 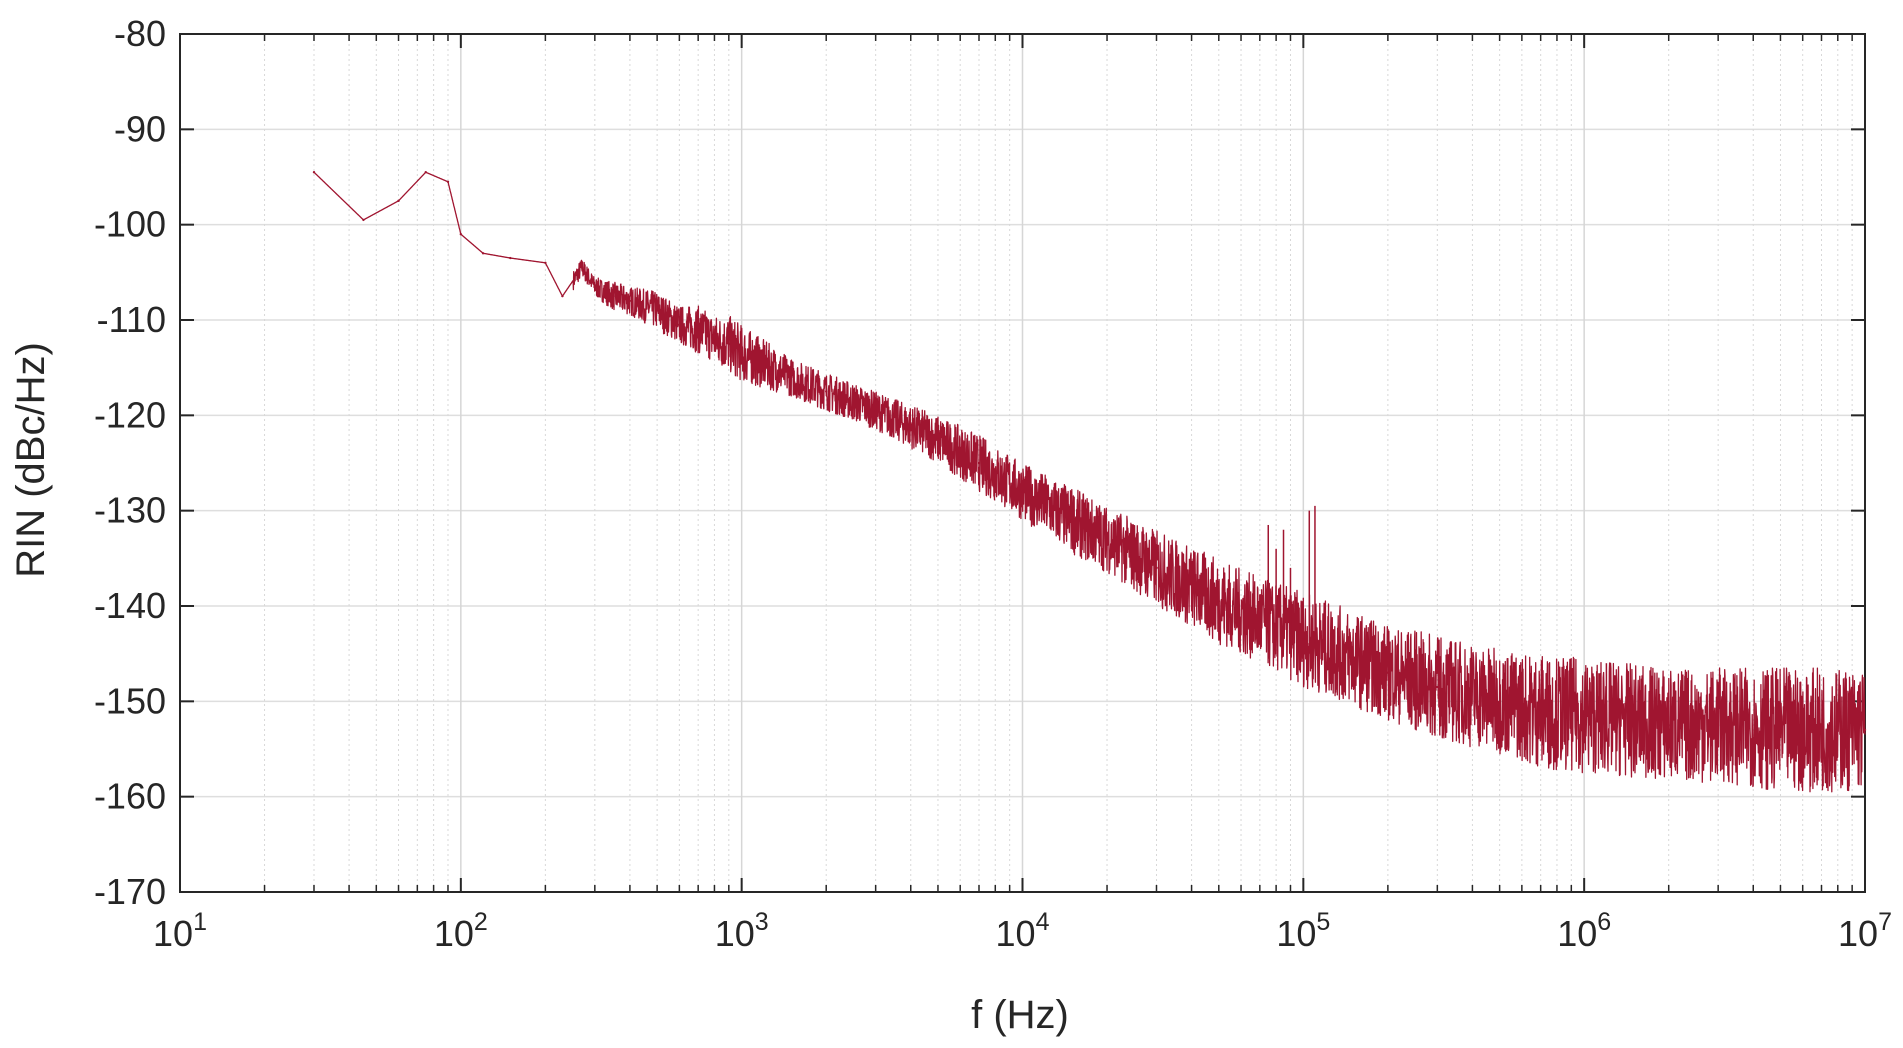 I want to click on x-tick-label: 10⁴, so click(x=1023, y=931).